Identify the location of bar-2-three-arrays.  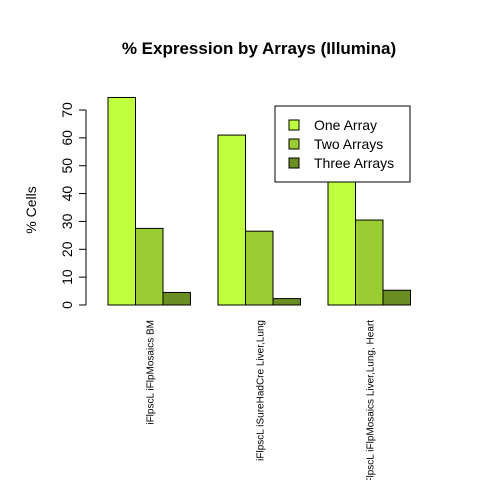
(286, 302).